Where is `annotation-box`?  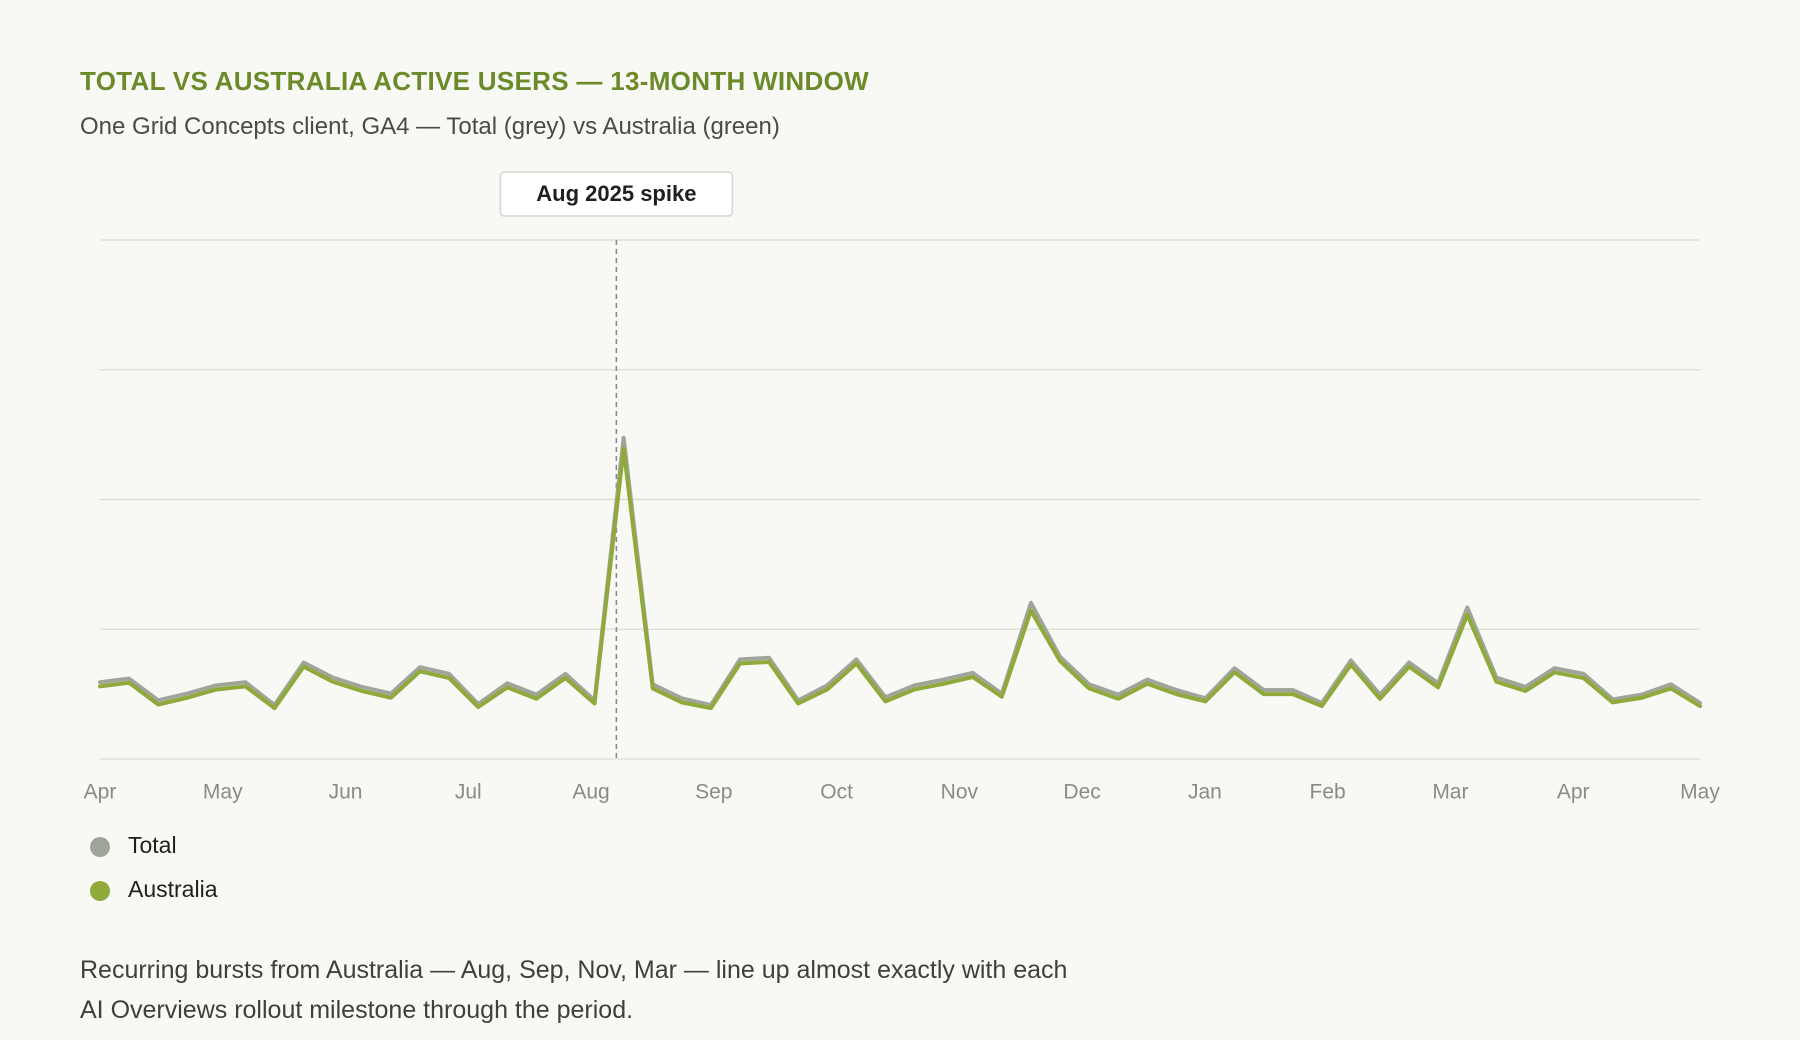
annotation-box is located at coordinates (616, 194).